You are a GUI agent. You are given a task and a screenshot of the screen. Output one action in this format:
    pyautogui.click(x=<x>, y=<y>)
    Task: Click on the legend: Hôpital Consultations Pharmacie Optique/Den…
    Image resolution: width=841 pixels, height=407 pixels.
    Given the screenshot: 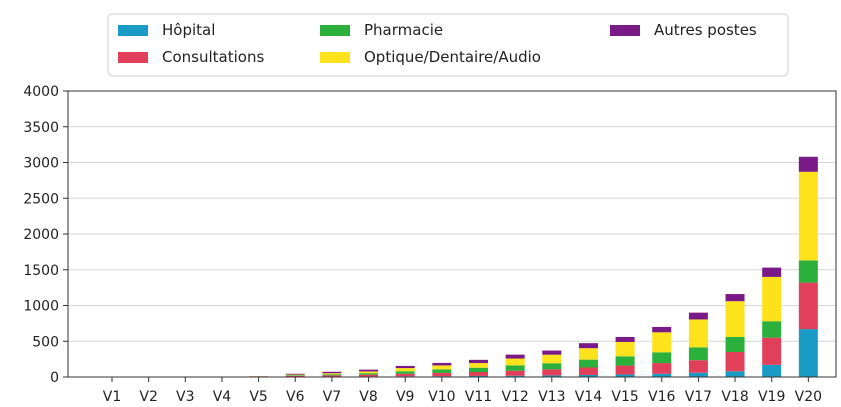 What is the action you would take?
    pyautogui.click(x=448, y=45)
    